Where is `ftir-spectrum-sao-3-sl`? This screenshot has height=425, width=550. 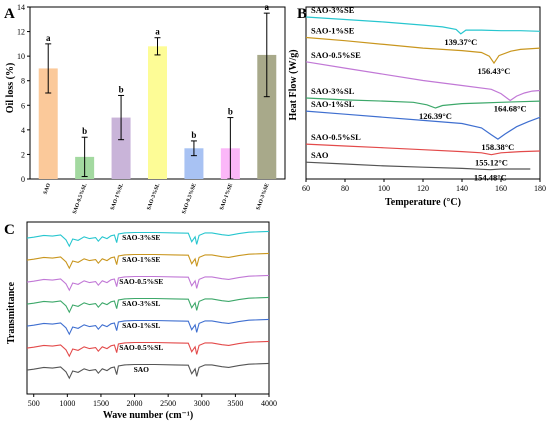 ftir-spectrum-sao-3-sl is located at coordinates (148, 305).